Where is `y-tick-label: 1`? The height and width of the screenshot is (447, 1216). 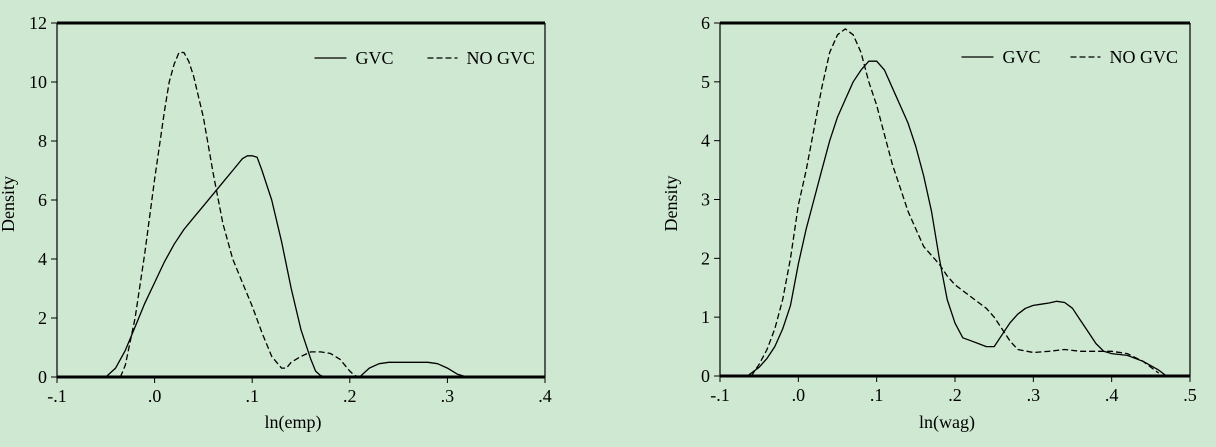
y-tick-label: 1 is located at coordinates (705, 317).